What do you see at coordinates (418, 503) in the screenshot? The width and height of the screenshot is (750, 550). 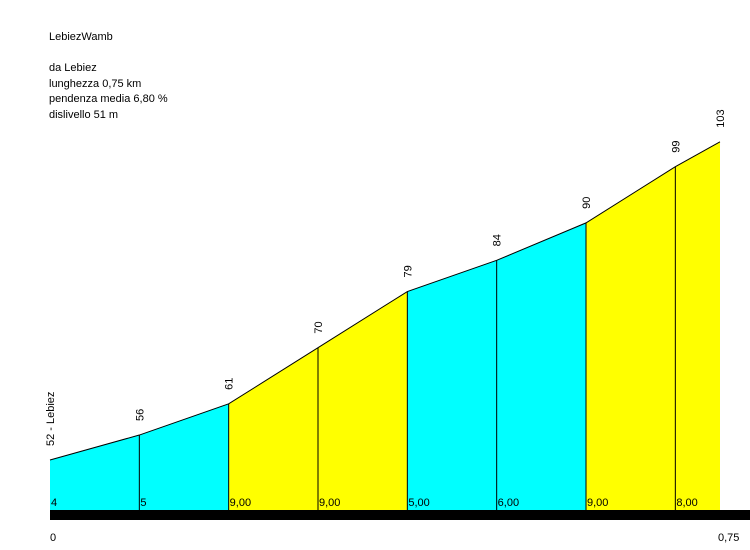 I see `gradient-label: 5,00` at bounding box center [418, 503].